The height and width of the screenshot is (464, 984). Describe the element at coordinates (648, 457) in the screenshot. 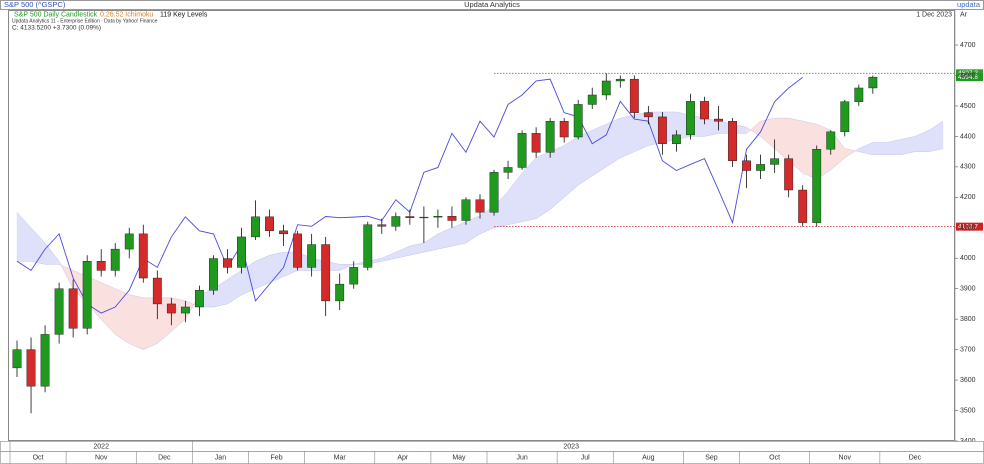

I see `x-tick-label: Aug` at that location.